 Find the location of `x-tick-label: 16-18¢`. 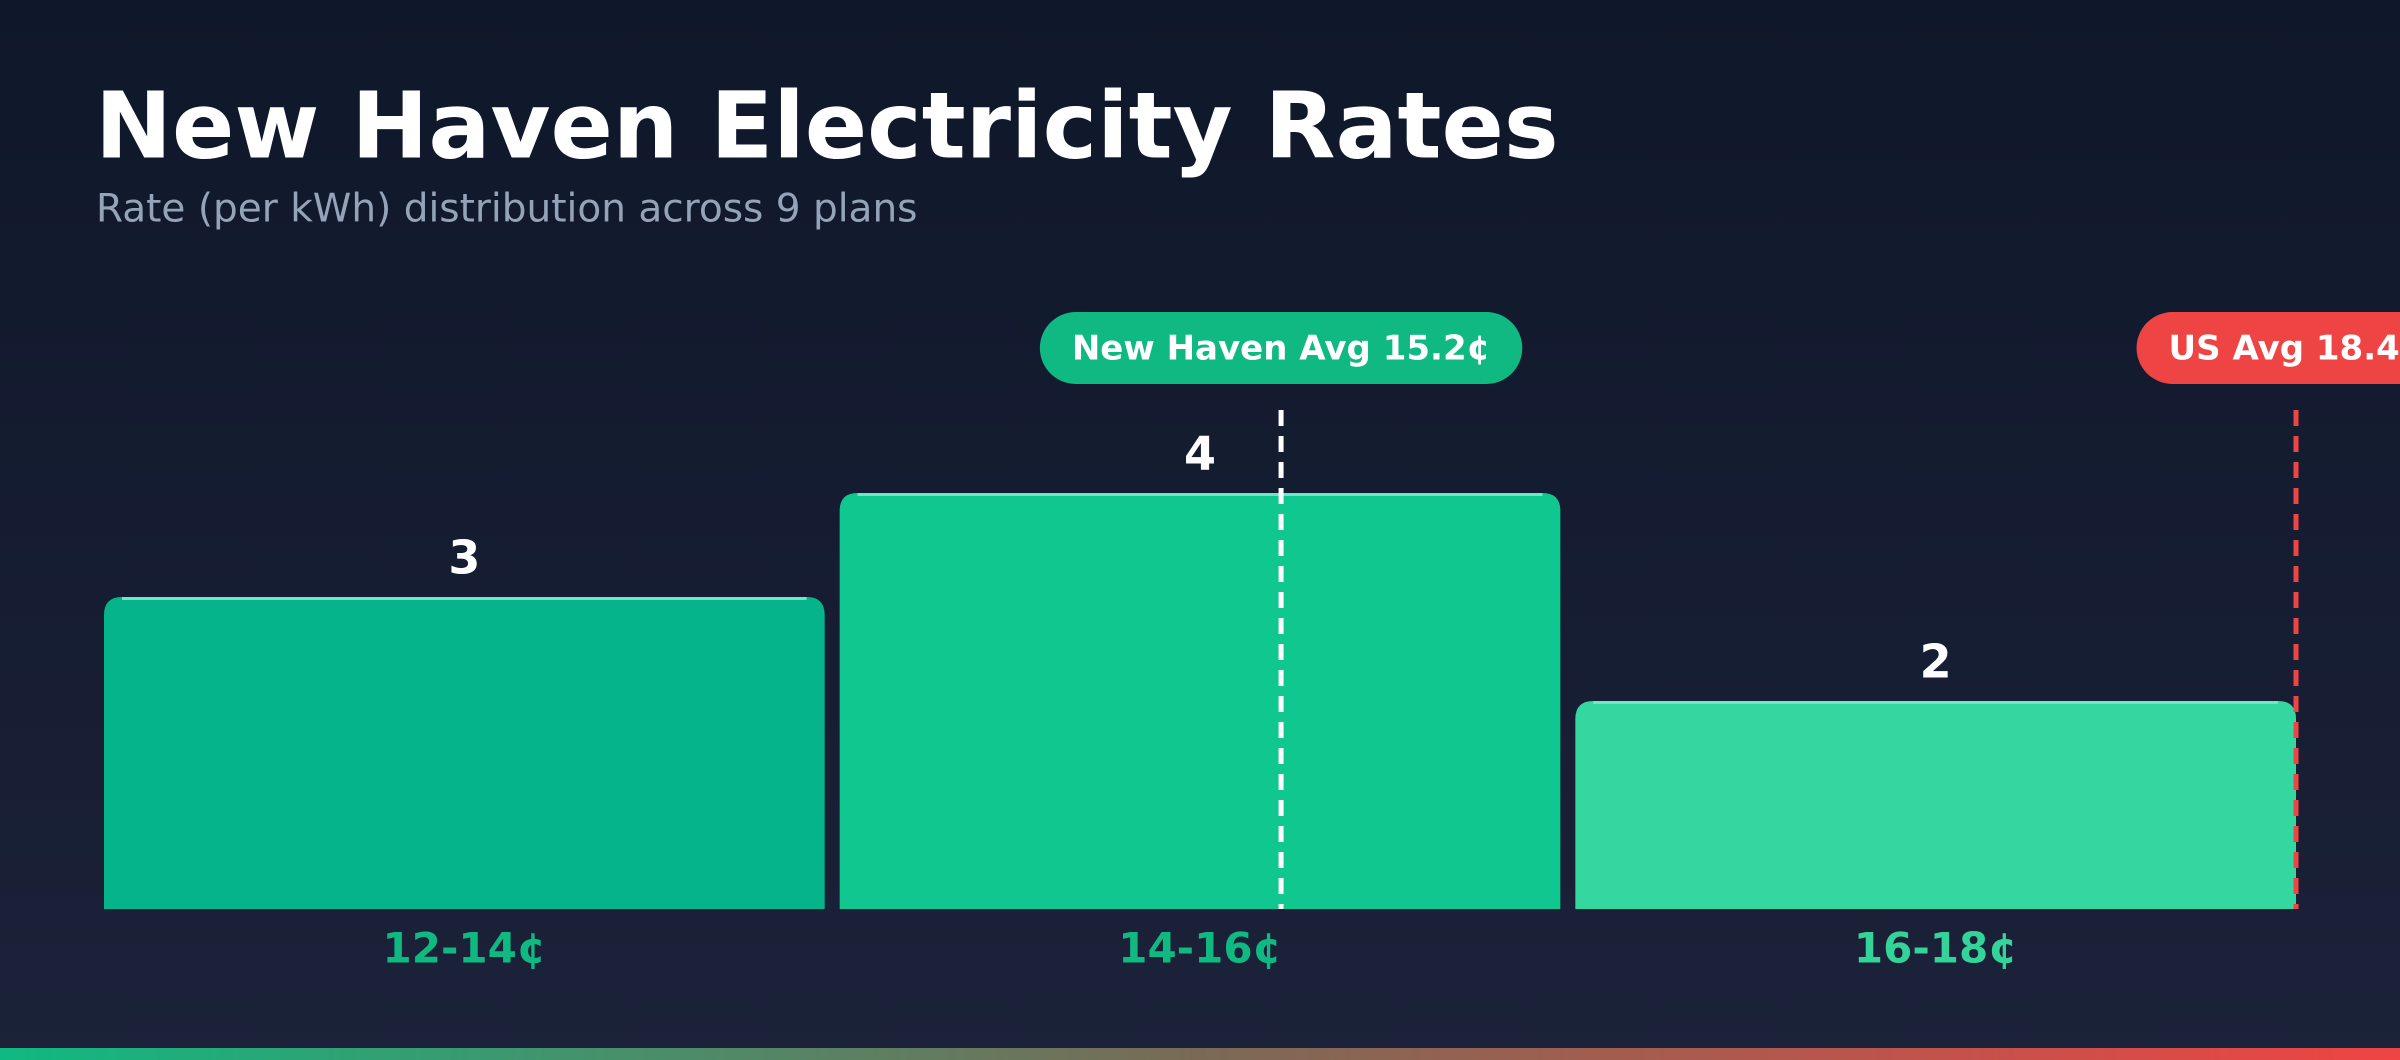

x-tick-label: 16-18¢ is located at coordinates (1936, 948).